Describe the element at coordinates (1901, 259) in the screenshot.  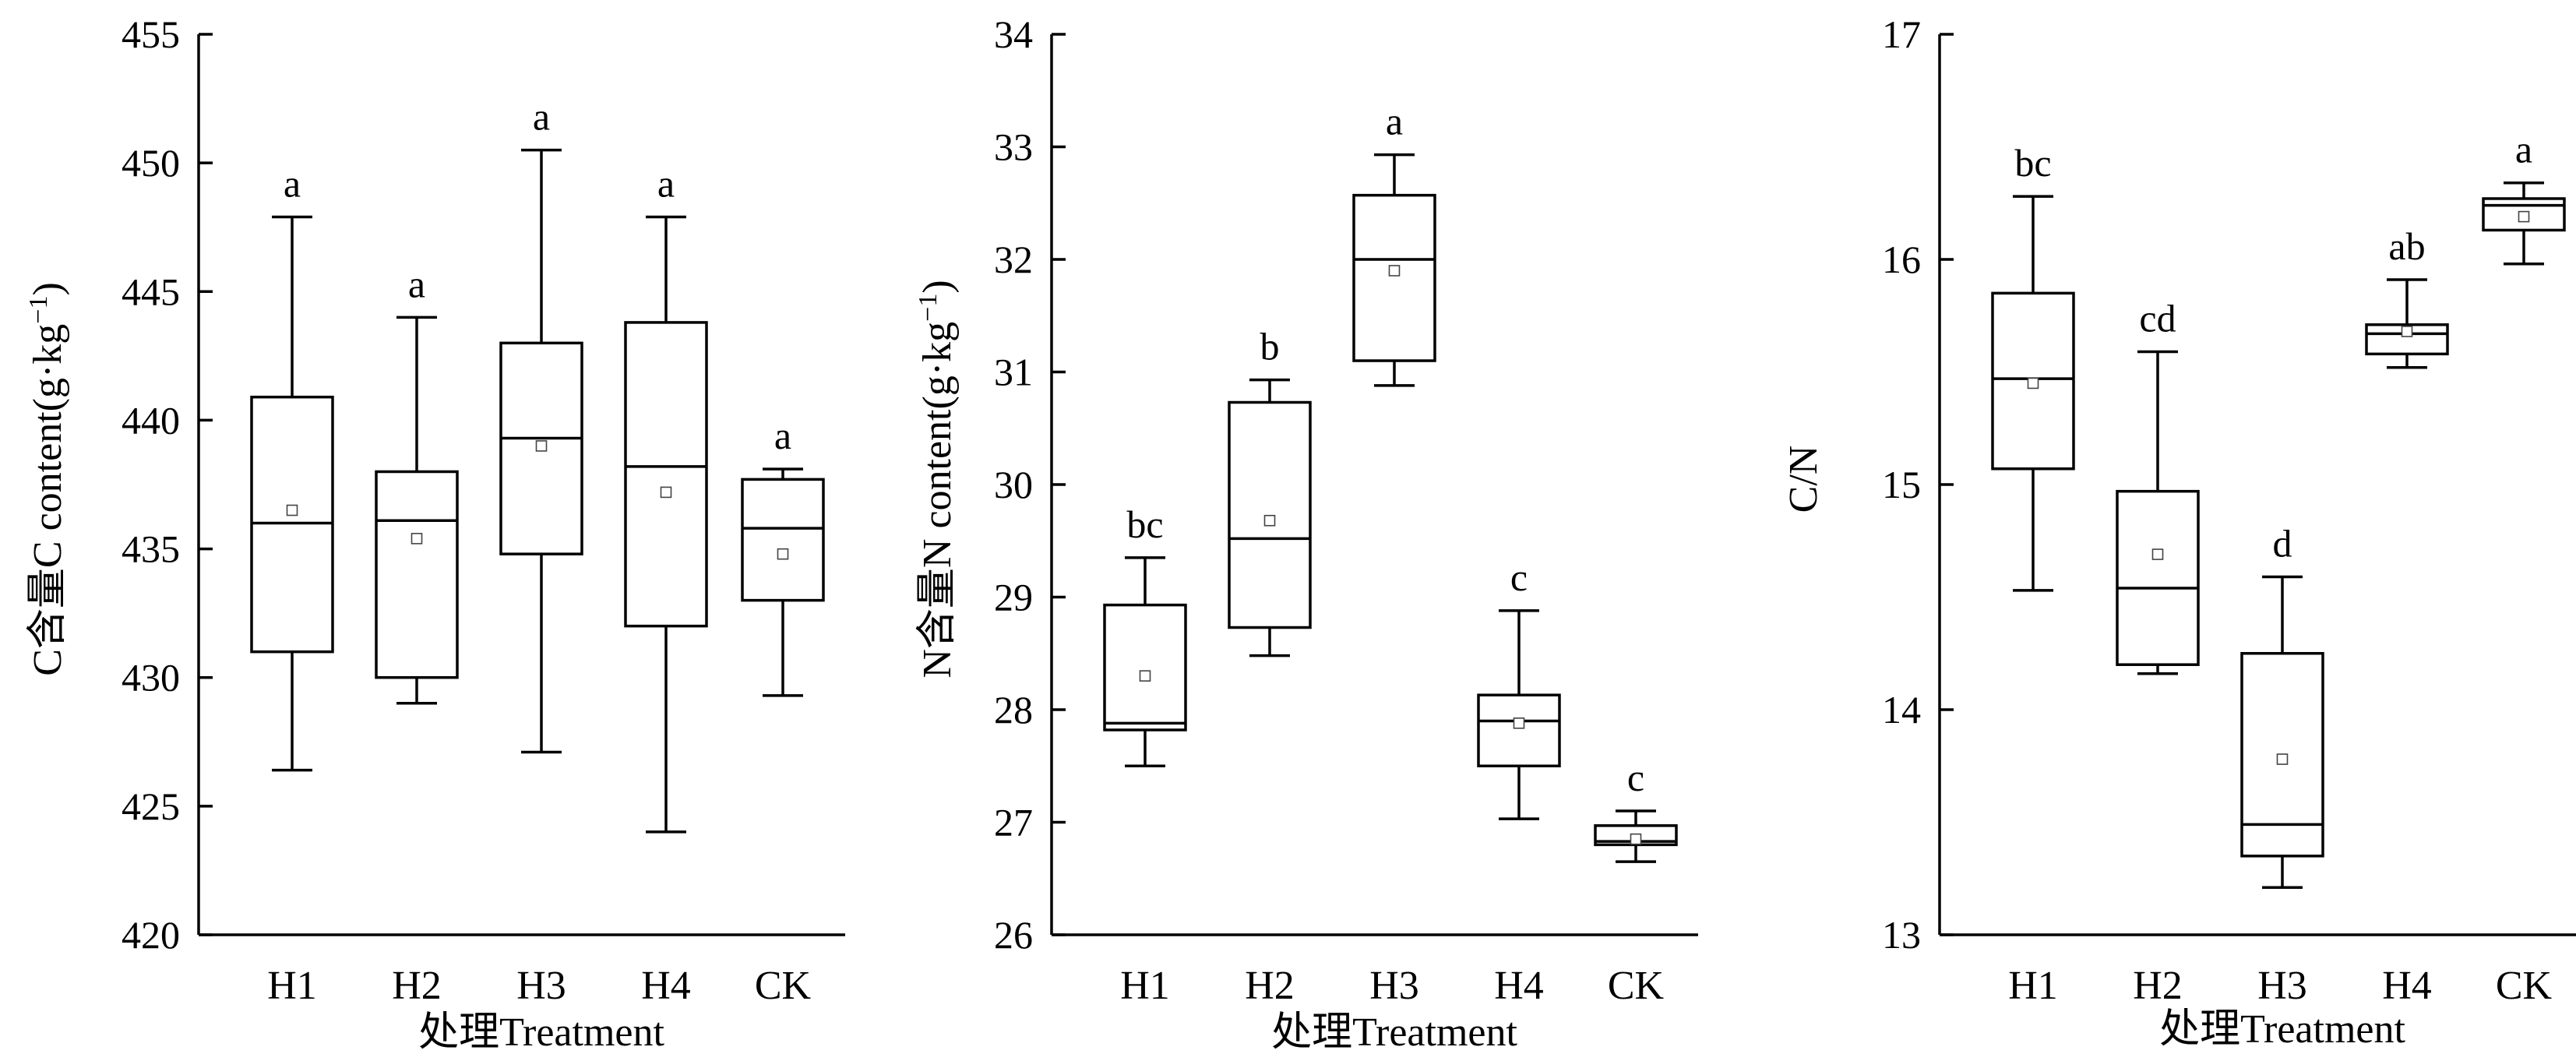
I see `y-tick-label: 16` at that location.